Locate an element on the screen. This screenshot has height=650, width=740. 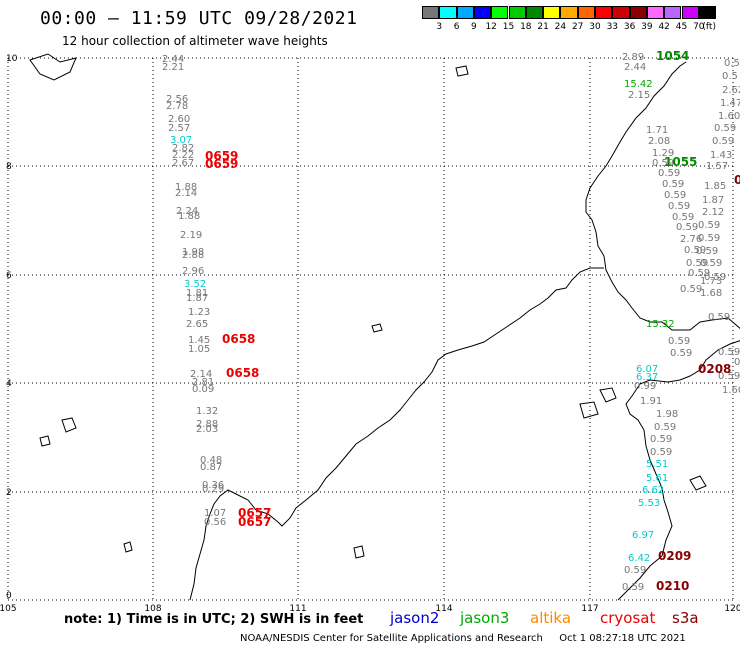
wave-height-value: 1.73 is located at coordinates (711, 281).